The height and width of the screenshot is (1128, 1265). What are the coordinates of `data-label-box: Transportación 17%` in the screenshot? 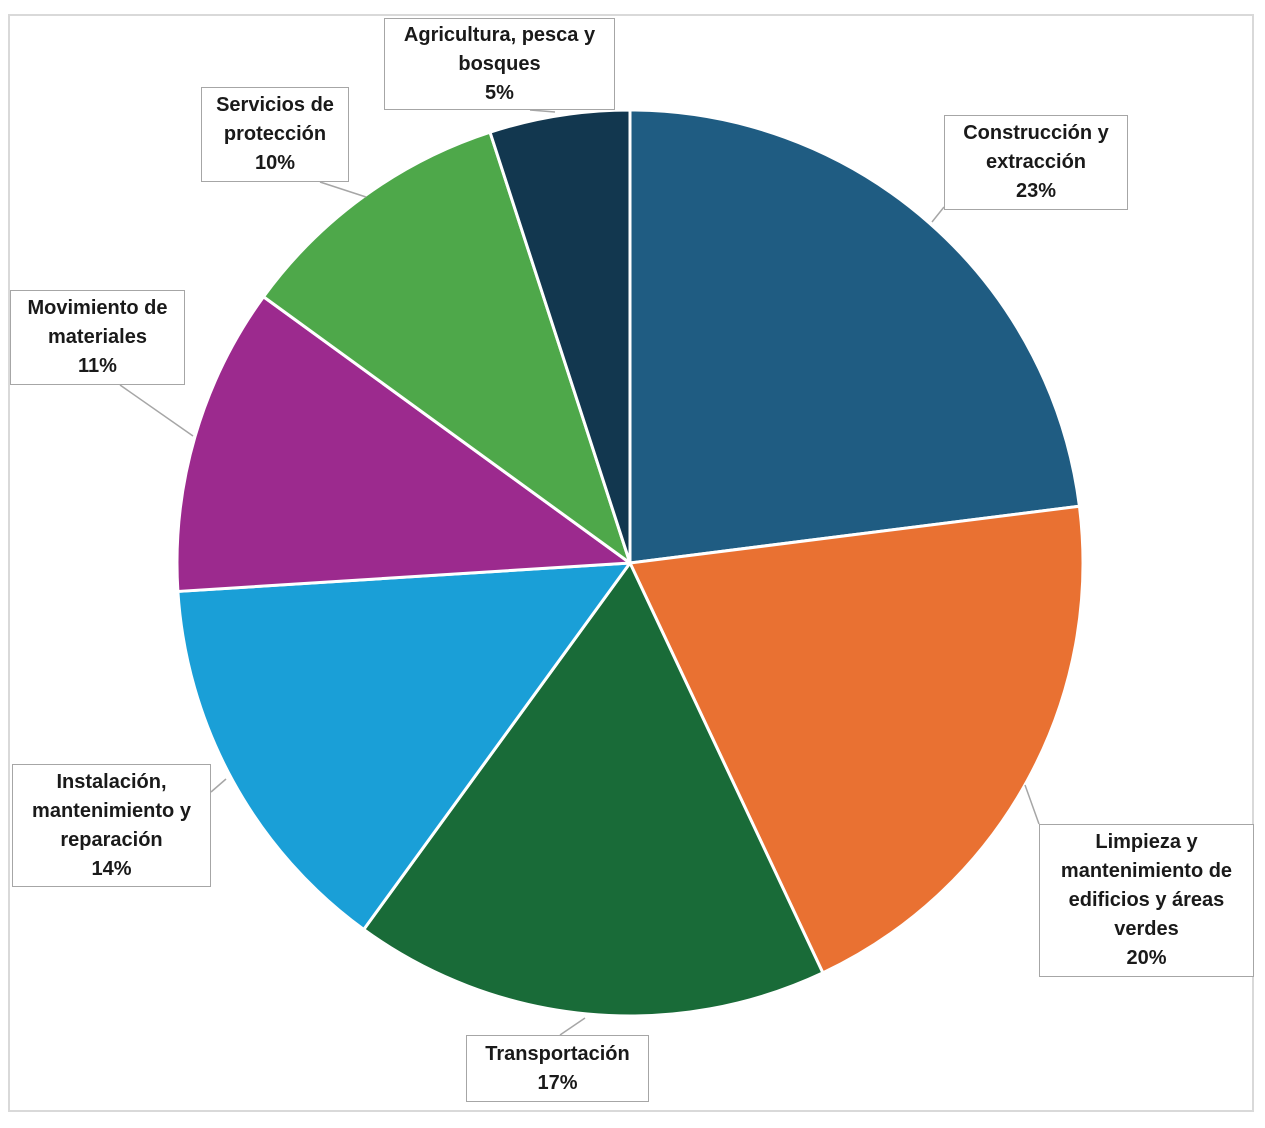 It's located at (557, 1068).